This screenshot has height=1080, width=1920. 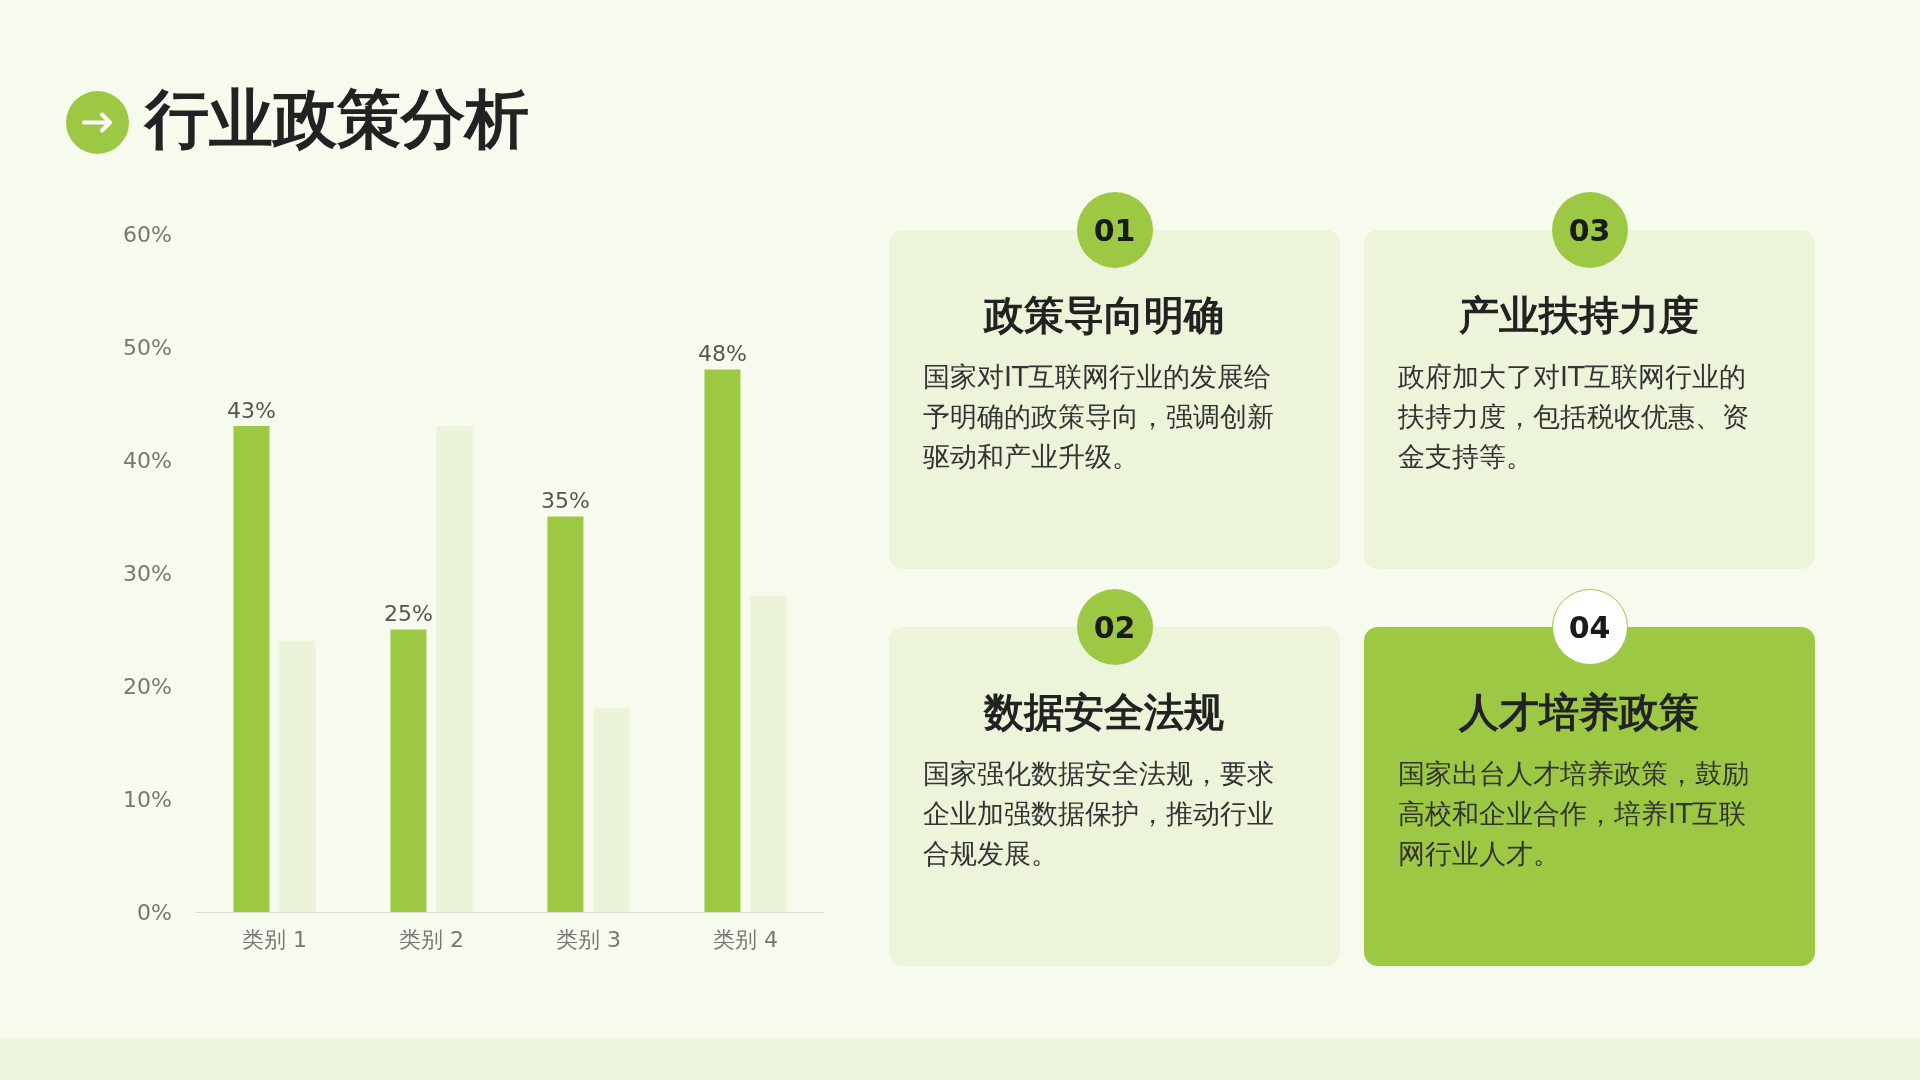 What do you see at coordinates (1574, 814) in the screenshot?
I see `text: 国家出台人才培养政策，鼓励高校和企业合作，培养IT互联网行业人才。` at bounding box center [1574, 814].